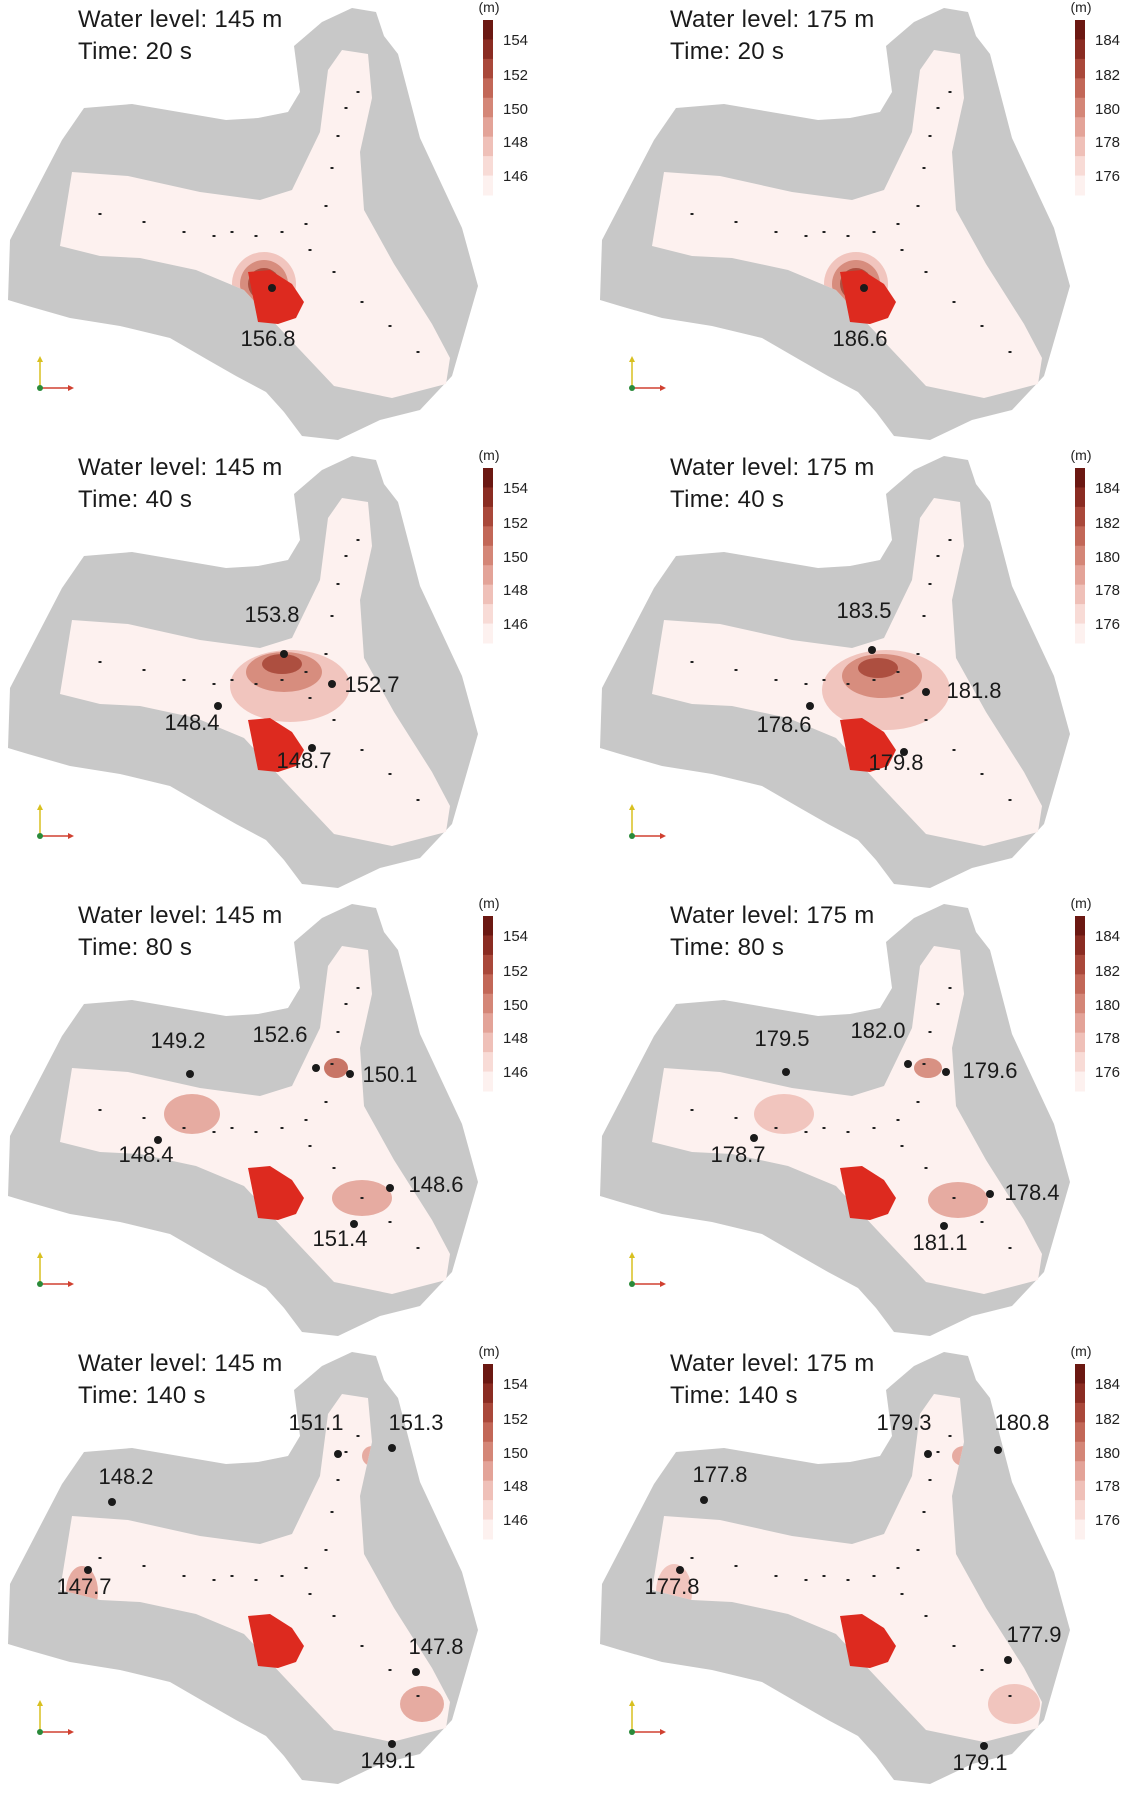 This screenshot has width=1130, height=1794. What do you see at coordinates (191, 722) in the screenshot?
I see `gauge-height-label: 148.4` at bounding box center [191, 722].